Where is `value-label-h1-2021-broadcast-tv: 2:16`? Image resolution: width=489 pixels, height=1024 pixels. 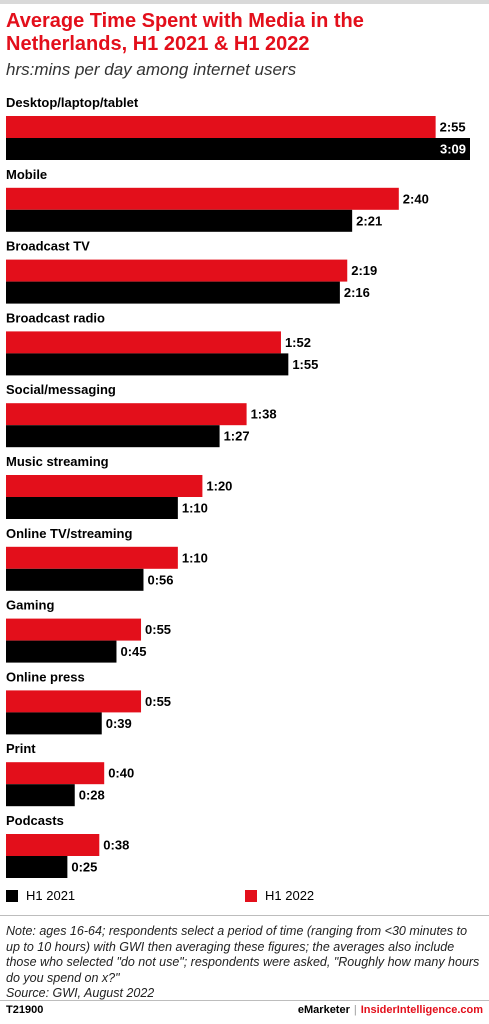 value-label-h1-2021-broadcast-tv: 2:16 is located at coordinates (357, 292).